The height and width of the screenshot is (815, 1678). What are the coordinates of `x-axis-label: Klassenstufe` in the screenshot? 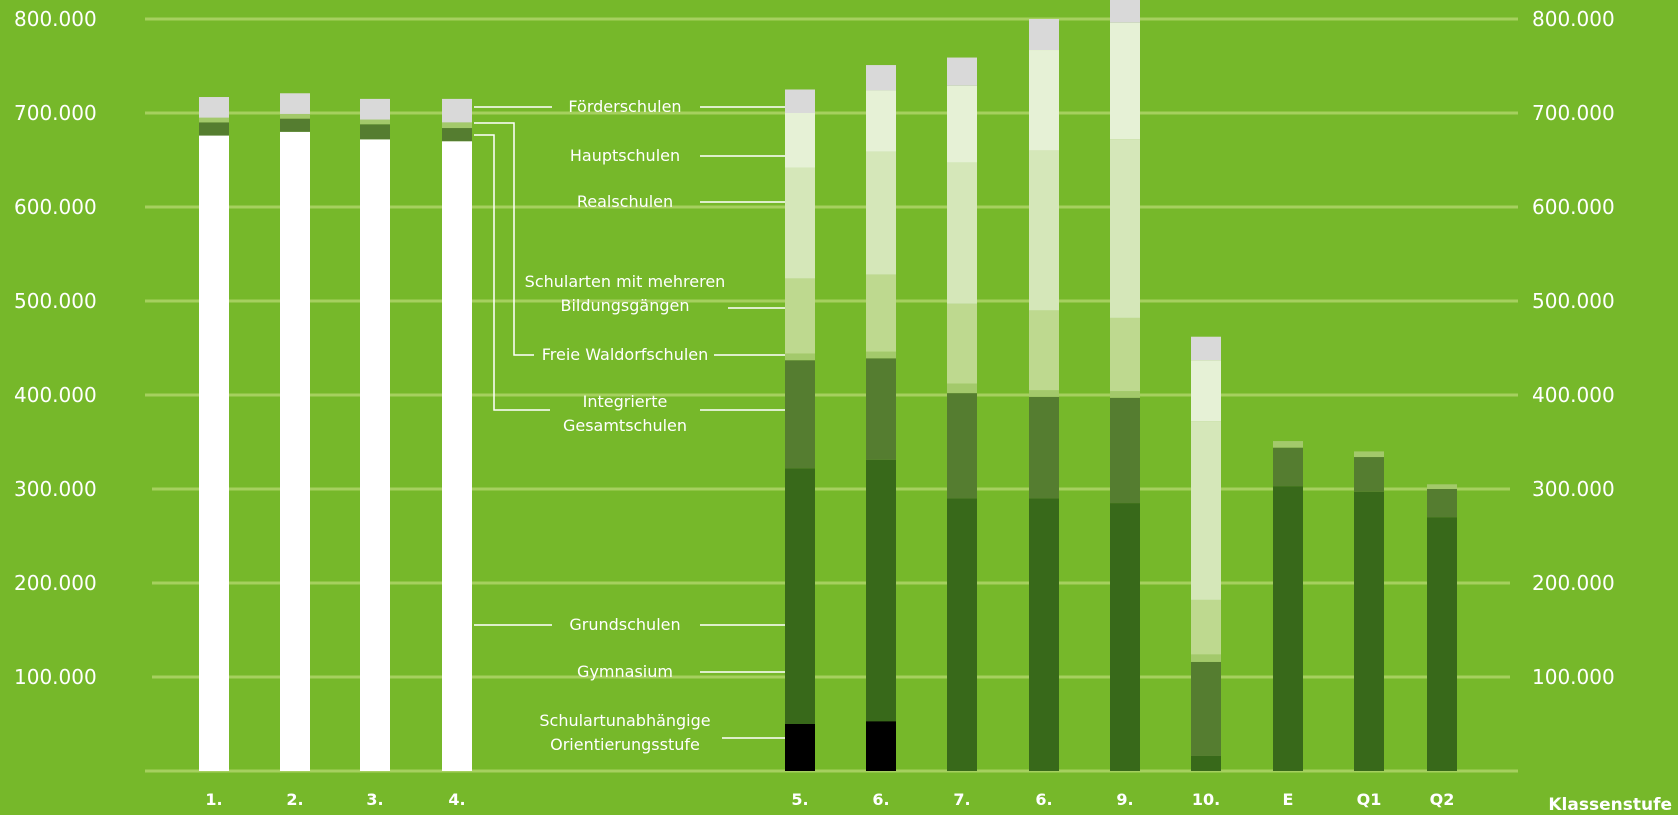 It's located at (1610, 805).